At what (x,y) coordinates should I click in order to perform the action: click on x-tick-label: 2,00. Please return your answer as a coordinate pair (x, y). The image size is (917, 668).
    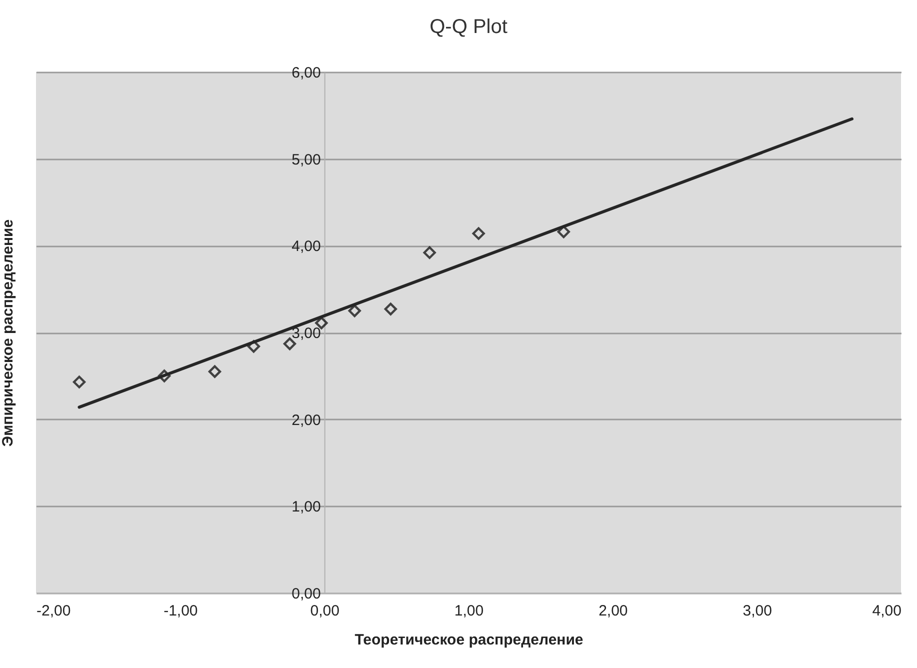
    Looking at the image, I should click on (613, 611).